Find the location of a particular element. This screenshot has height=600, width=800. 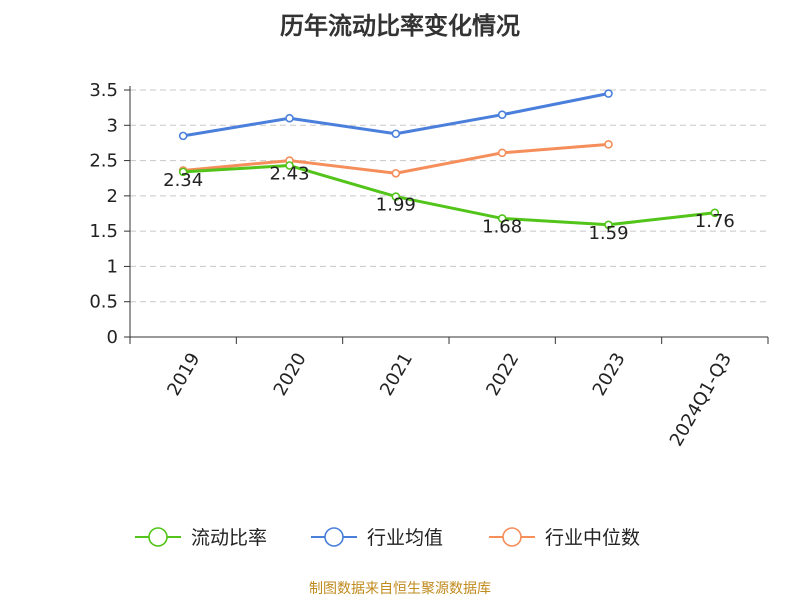

legend-item-1: 行业均值 is located at coordinates (377, 538).